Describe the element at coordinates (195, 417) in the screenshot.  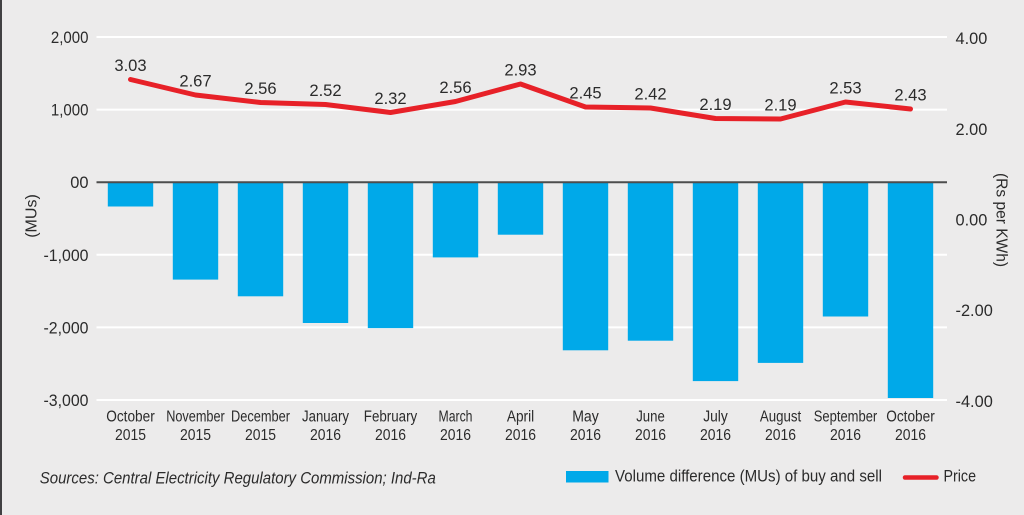
I see `svg-text: November` at that location.